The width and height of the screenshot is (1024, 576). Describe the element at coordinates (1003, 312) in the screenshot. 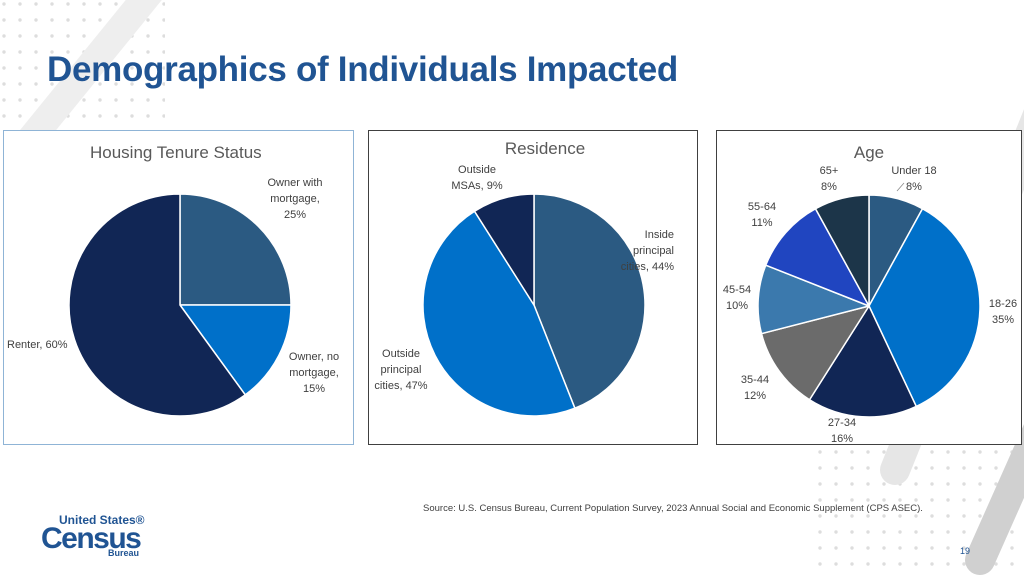

I see `slice-label-age-1: 18-26 35%` at that location.